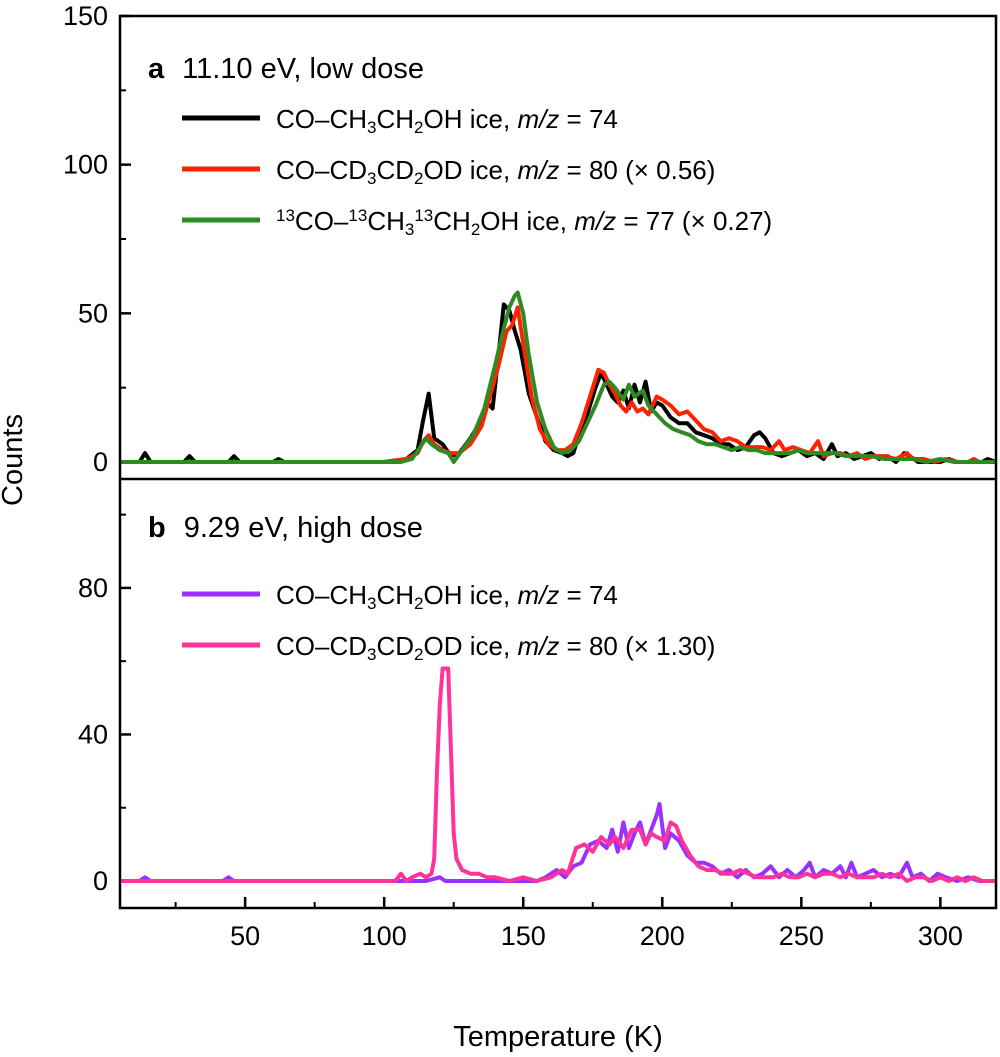 The height and width of the screenshot is (1057, 1000). Describe the element at coordinates (568, 924) in the screenshot. I see `x-axis: 50 100 150 200 250 300` at that location.